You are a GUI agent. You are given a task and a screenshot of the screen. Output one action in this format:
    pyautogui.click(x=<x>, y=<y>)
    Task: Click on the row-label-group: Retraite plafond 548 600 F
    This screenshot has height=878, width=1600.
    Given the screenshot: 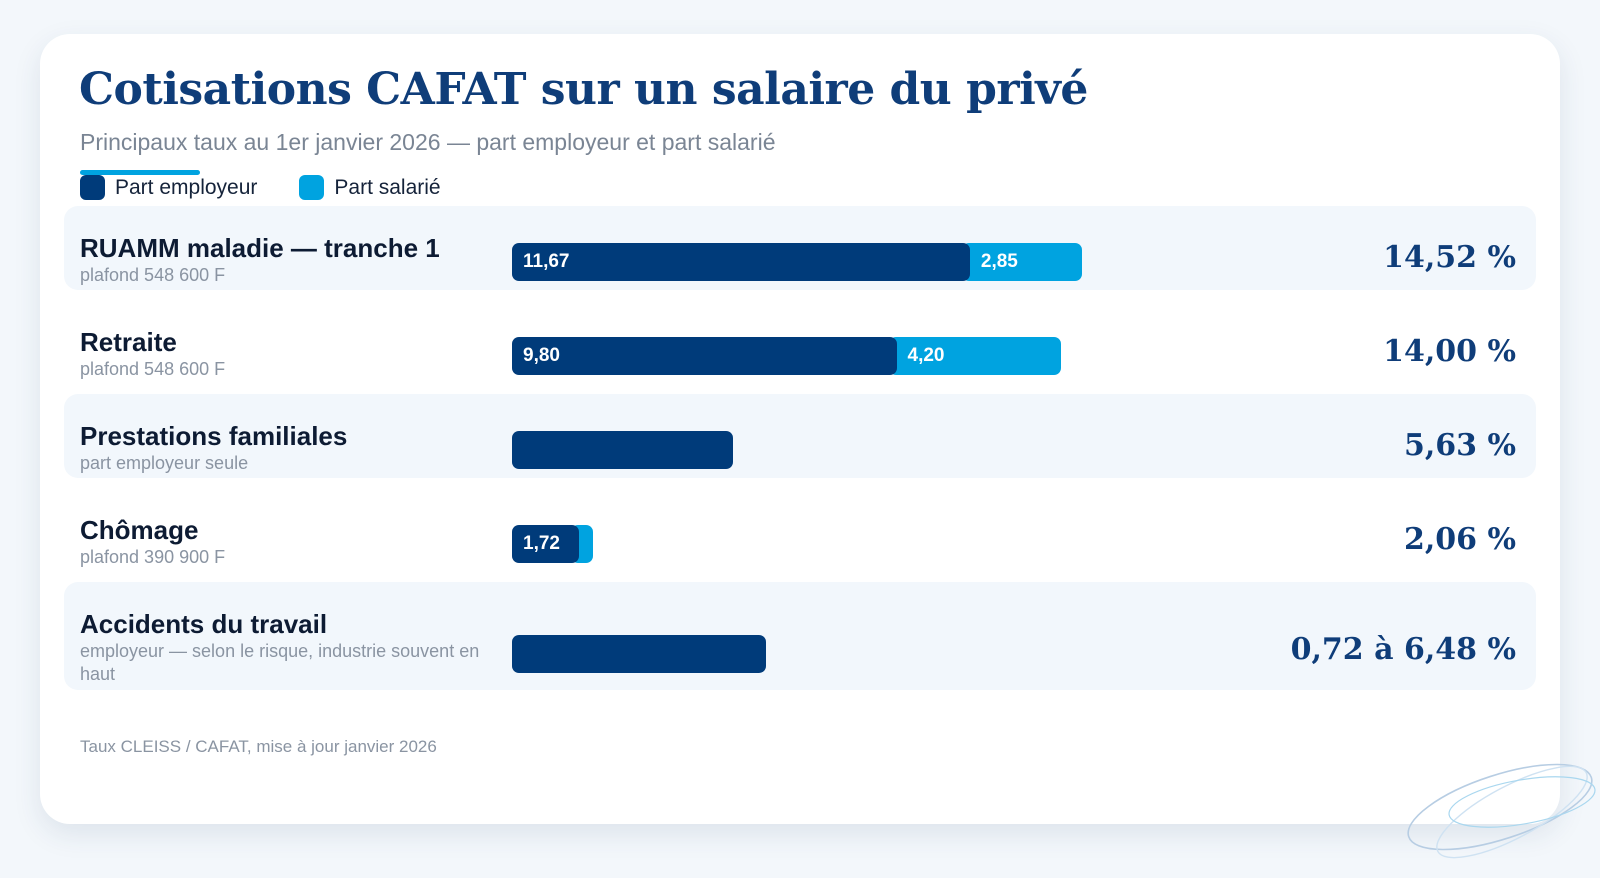 What is the action you would take?
    pyautogui.click(x=290, y=354)
    